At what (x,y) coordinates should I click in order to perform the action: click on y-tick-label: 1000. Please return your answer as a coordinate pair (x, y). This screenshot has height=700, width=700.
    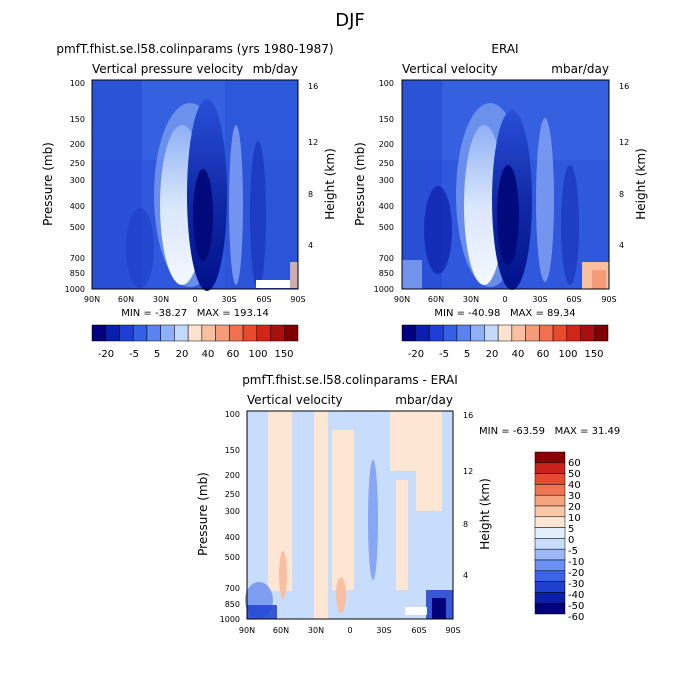
    Looking at the image, I should click on (75, 289).